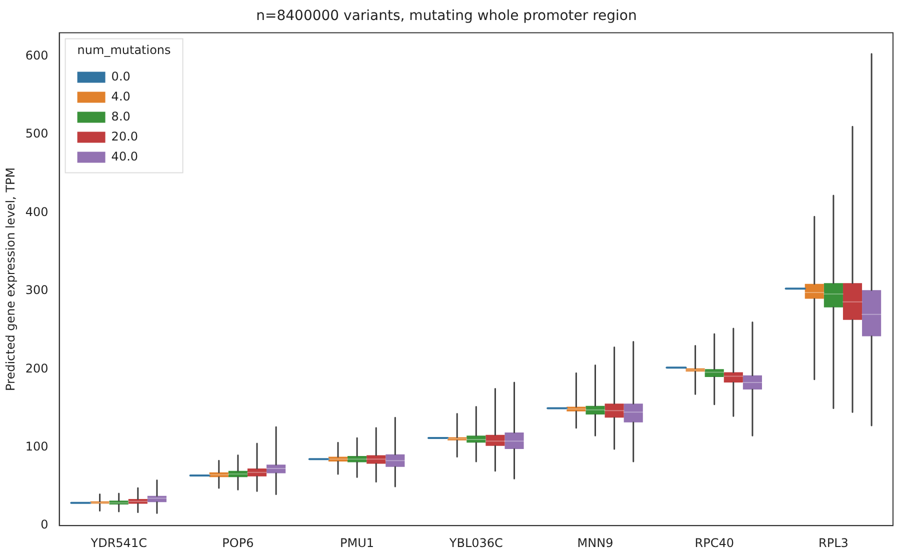  I want to click on legend-label: 20.0, so click(124, 136).